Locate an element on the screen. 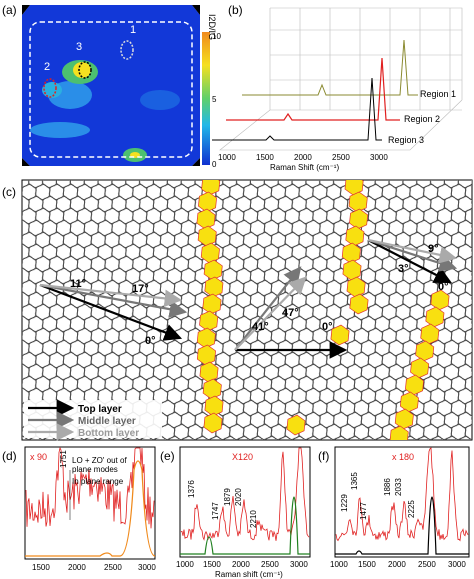  peak-label: 1376 is located at coordinates (191, 489).